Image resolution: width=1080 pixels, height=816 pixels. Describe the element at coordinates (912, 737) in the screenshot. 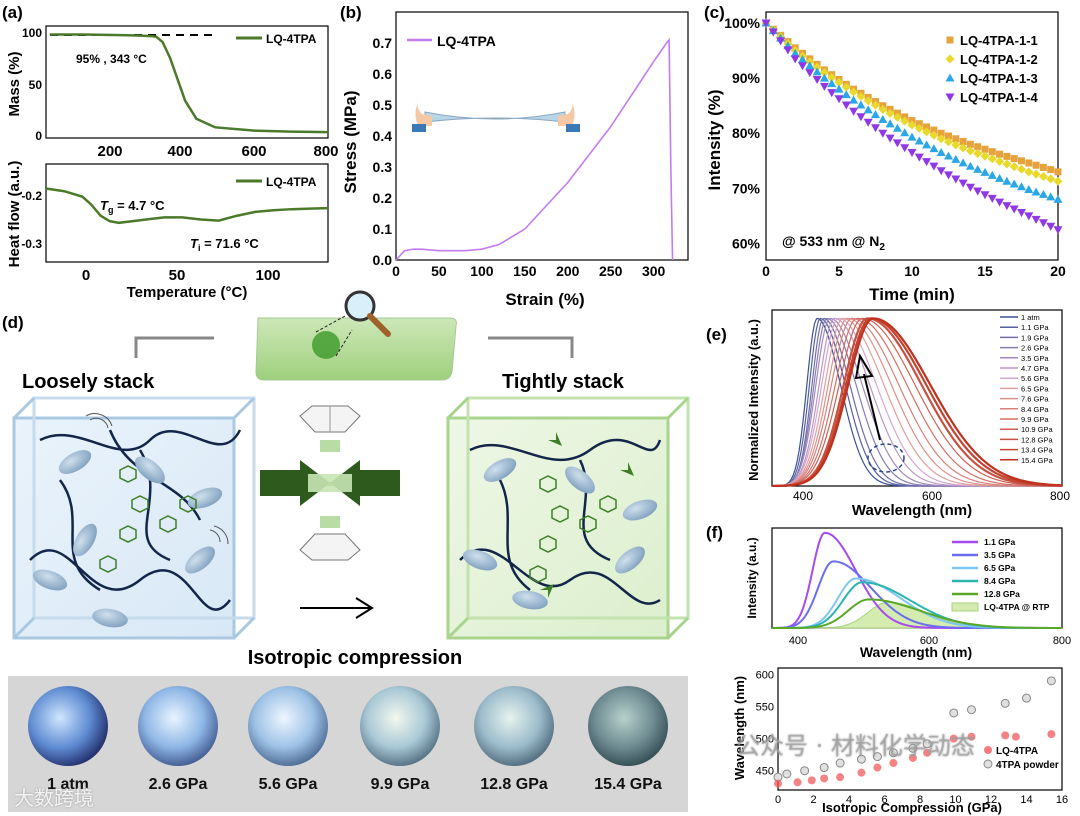

I see `f-bottom-ticks: 0 2 4 6 8 10 12 14 16 450 500 550 600` at that location.